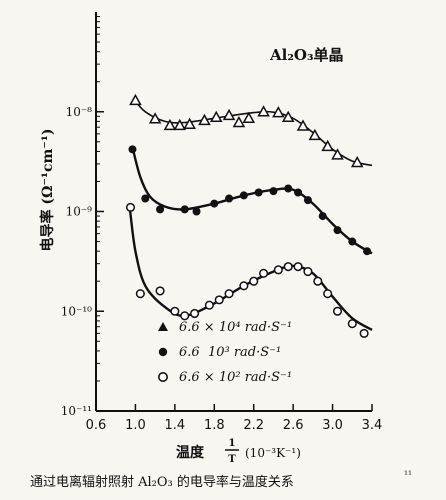 The width and height of the screenshot is (446, 500). Describe the element at coordinates (306, 55) in the screenshot. I see `chart-title: Al₂O₃单晶` at that location.